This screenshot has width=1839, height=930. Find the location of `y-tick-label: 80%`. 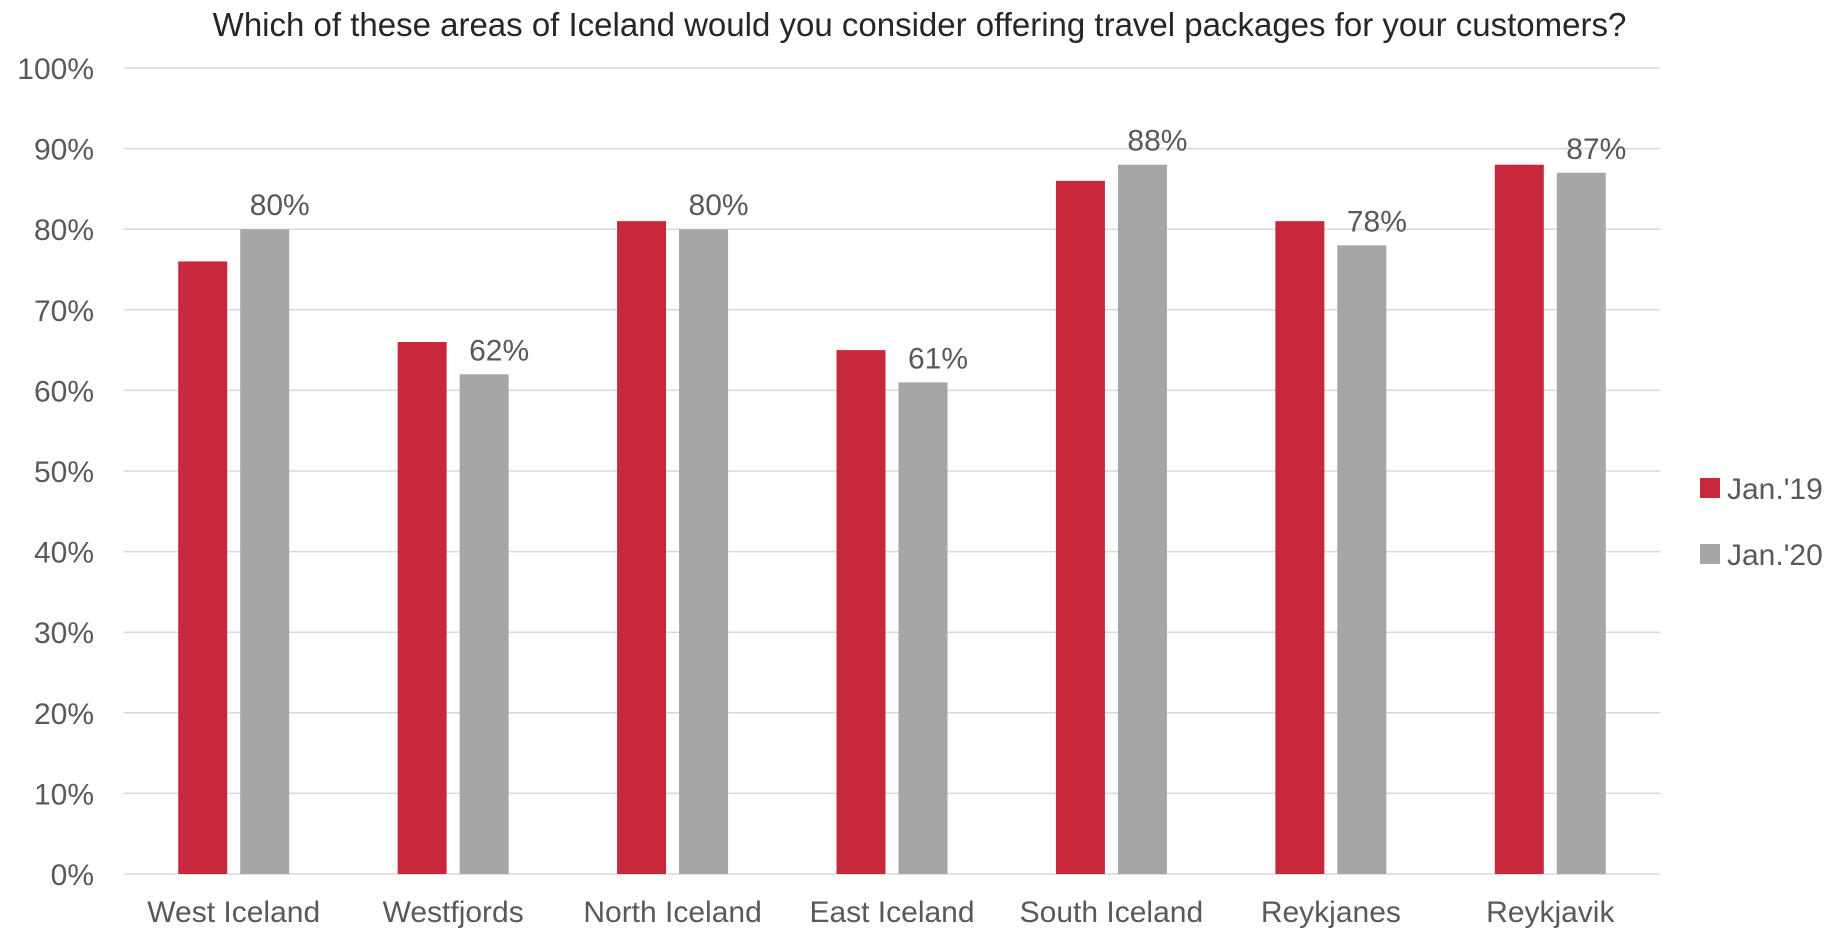

y-tick-label: 80% is located at coordinates (64, 230).